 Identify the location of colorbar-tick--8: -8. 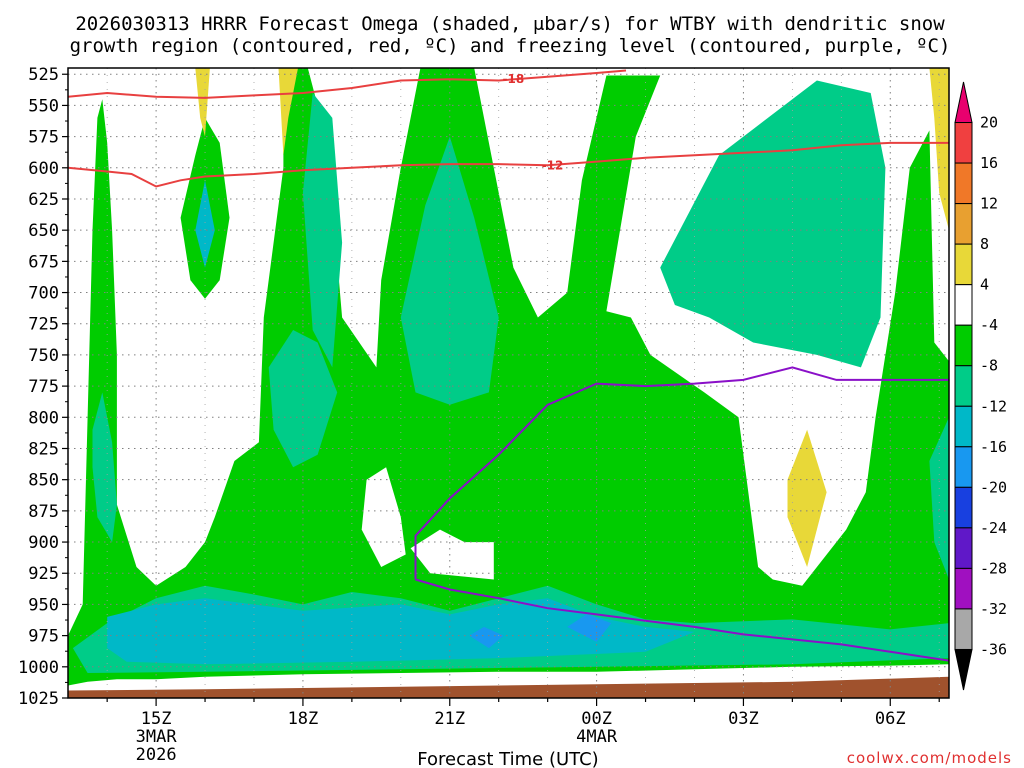
(989, 366).